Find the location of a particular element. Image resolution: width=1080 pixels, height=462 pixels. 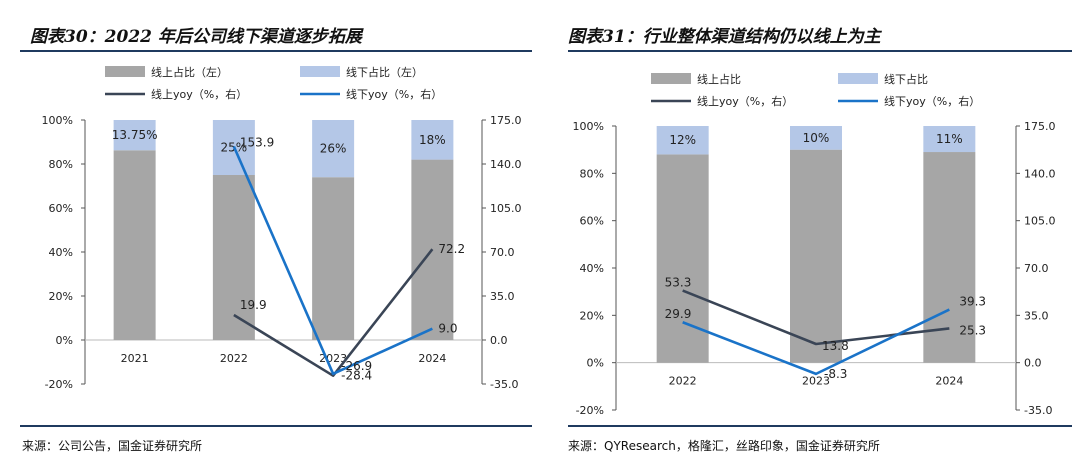

bar-label: 11% is located at coordinates (949, 139).